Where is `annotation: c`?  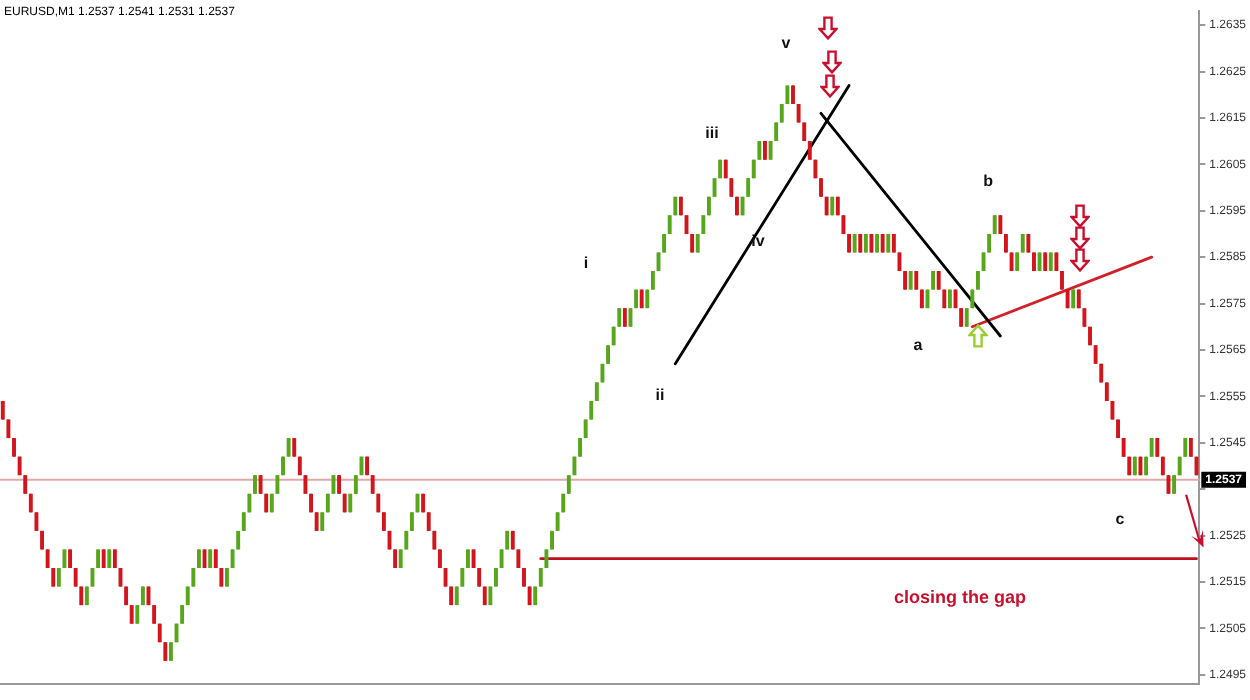 annotation: c is located at coordinates (1120, 519).